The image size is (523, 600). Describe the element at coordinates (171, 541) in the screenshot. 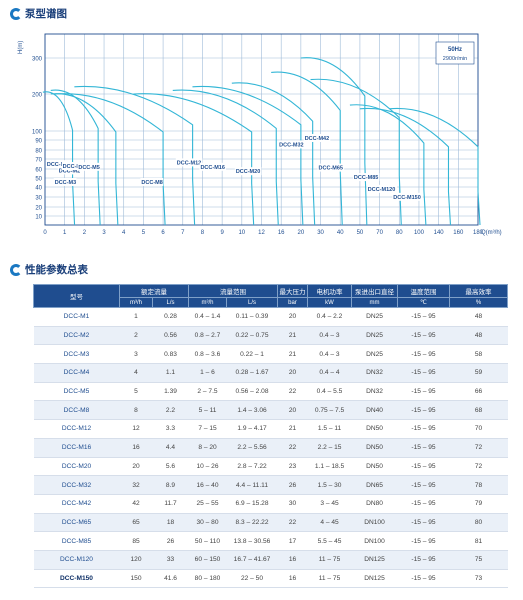

I see `value-cell: 26` at that location.